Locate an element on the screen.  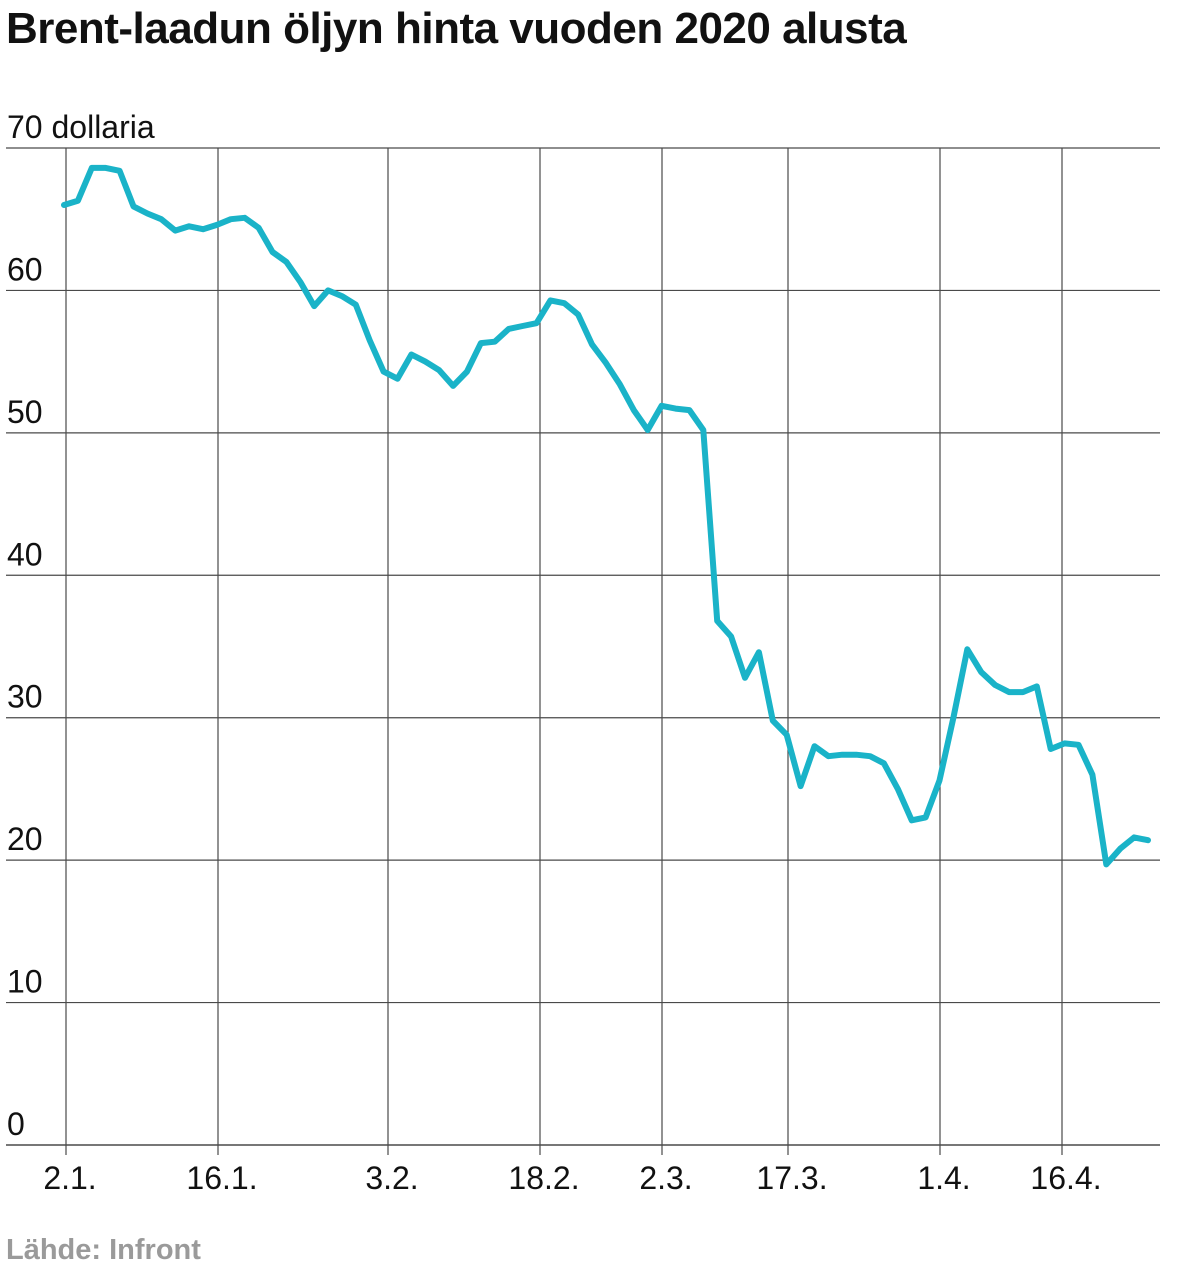
y-tick-label: 70 dollaria is located at coordinates (81, 127).